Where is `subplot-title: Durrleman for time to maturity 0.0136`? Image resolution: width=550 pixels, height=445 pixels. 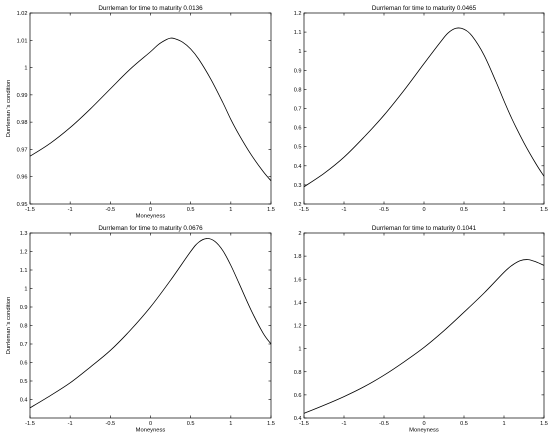 subplot-title: Durrleman for time to maturity 0.0136 is located at coordinates (150, 8).